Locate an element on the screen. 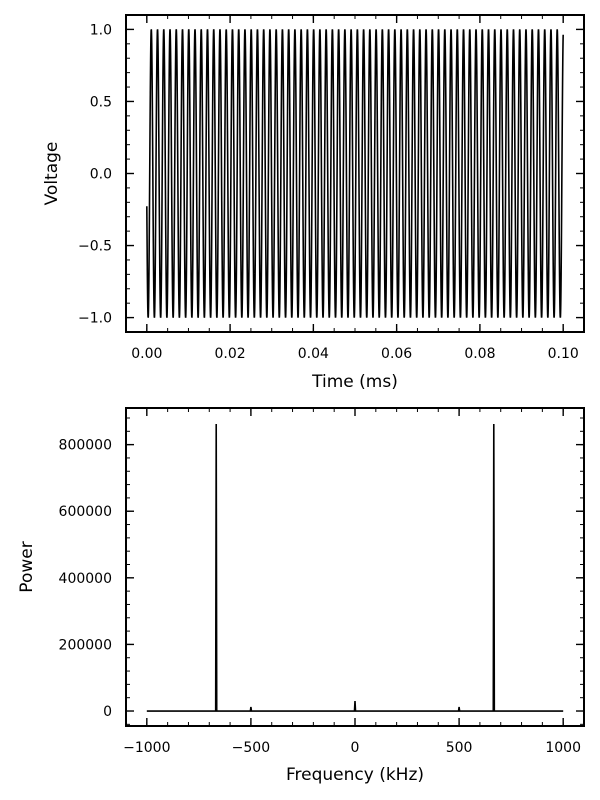  y-tick-label: 0.5 is located at coordinates (101, 102).